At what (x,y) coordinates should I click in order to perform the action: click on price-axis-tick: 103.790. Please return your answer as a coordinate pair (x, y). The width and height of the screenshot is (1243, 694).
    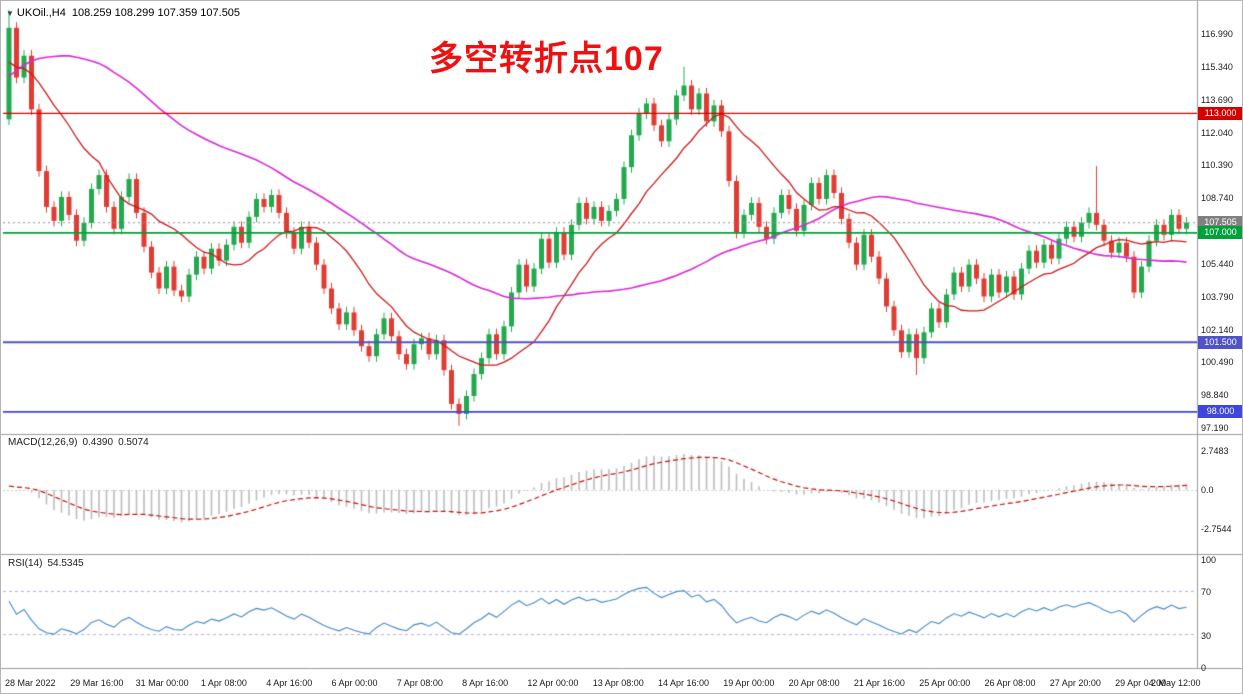
    Looking at the image, I should click on (1217, 296).